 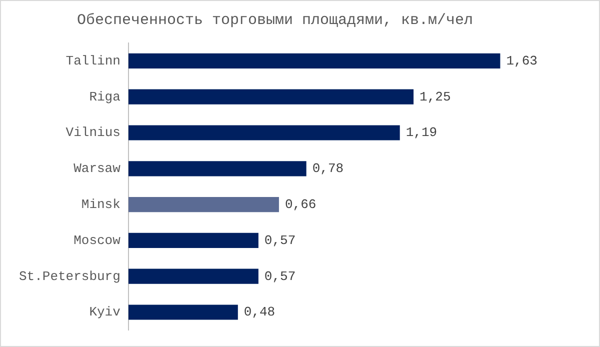 I want to click on chart-title: Обеспеченность торговыми площадями, кв.м/чел, so click(x=275, y=20).